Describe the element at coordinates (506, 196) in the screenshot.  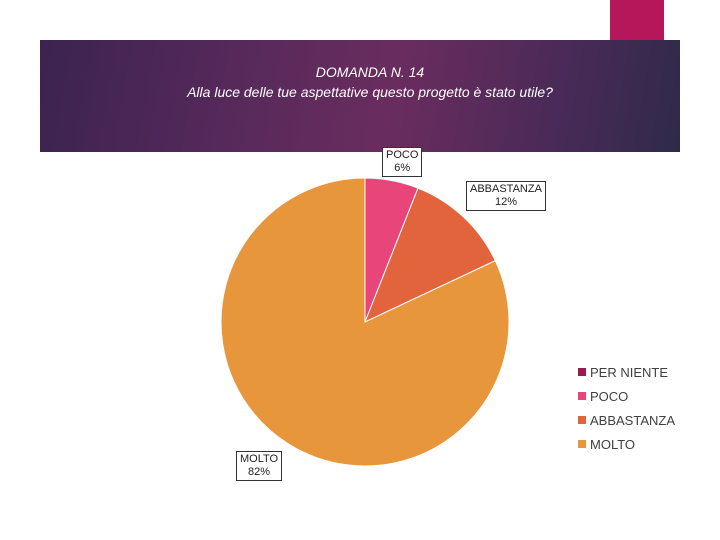
I see `data-label-abbastanza: ABBASTANZA 12%` at that location.